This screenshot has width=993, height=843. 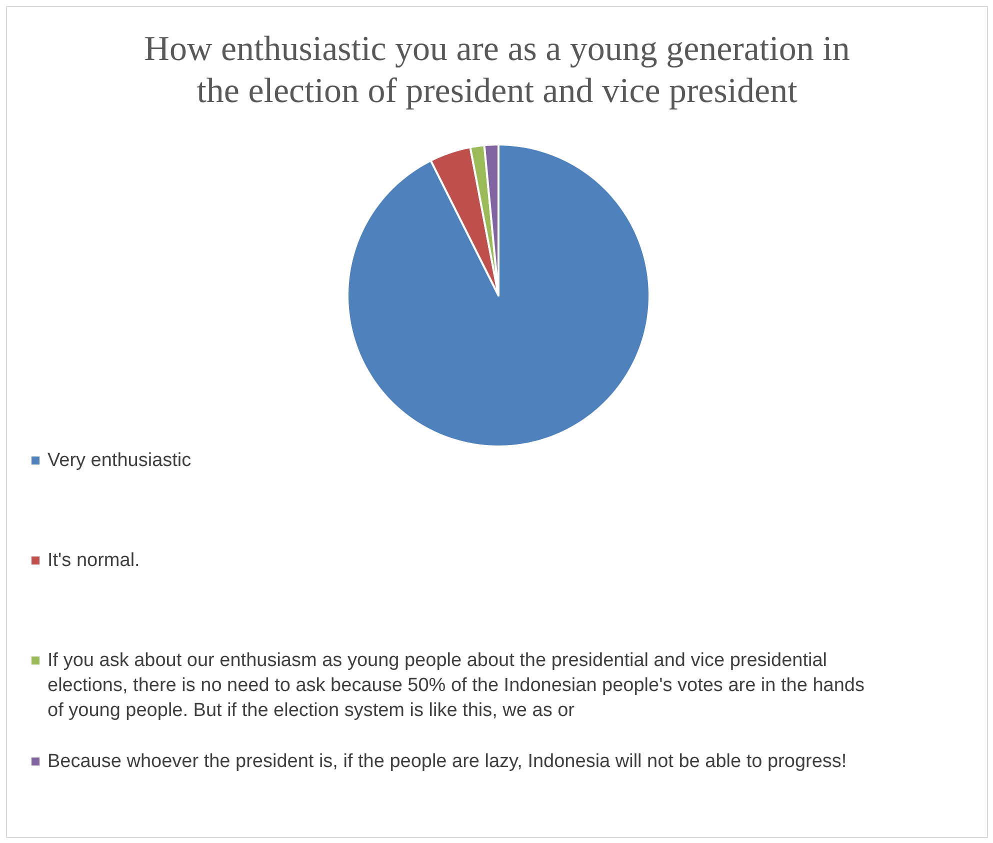 I want to click on legend-label: Very enthusiastic, so click(x=120, y=460).